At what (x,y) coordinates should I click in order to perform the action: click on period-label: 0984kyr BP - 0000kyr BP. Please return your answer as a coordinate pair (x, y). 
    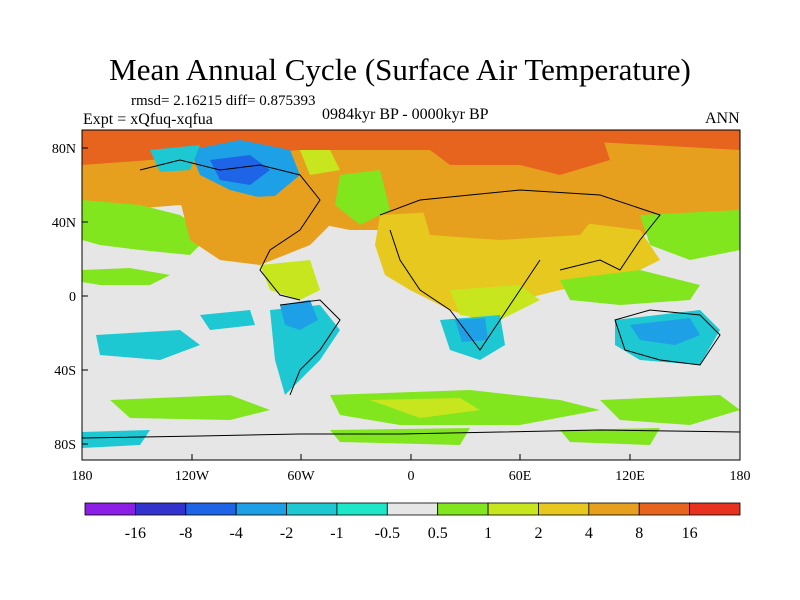
    Looking at the image, I should click on (405, 114).